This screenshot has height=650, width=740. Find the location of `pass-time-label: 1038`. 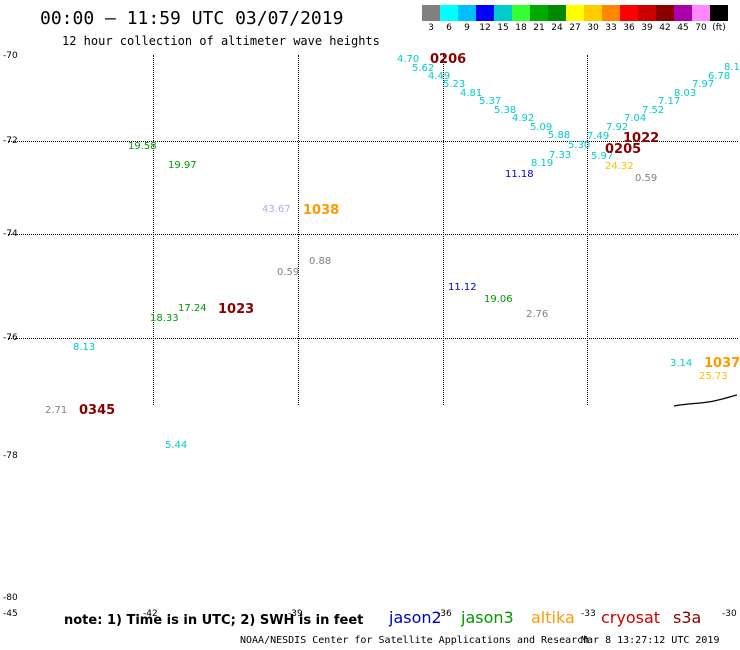

pass-time-label: 1038 is located at coordinates (321, 210).